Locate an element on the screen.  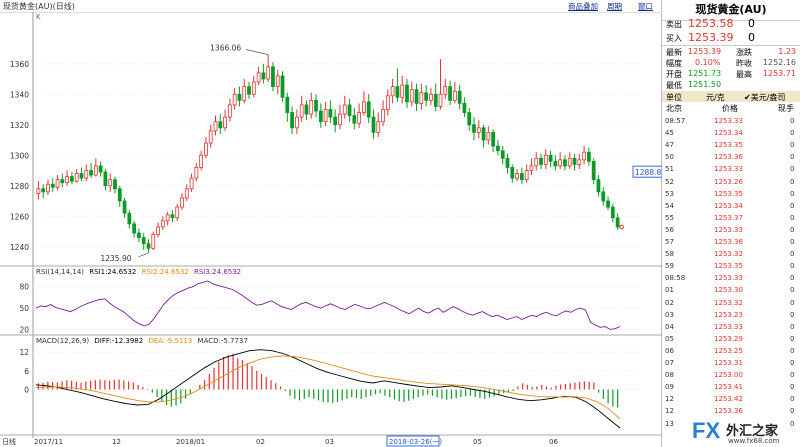
price-tick-label: 1260 is located at coordinates (19, 216).